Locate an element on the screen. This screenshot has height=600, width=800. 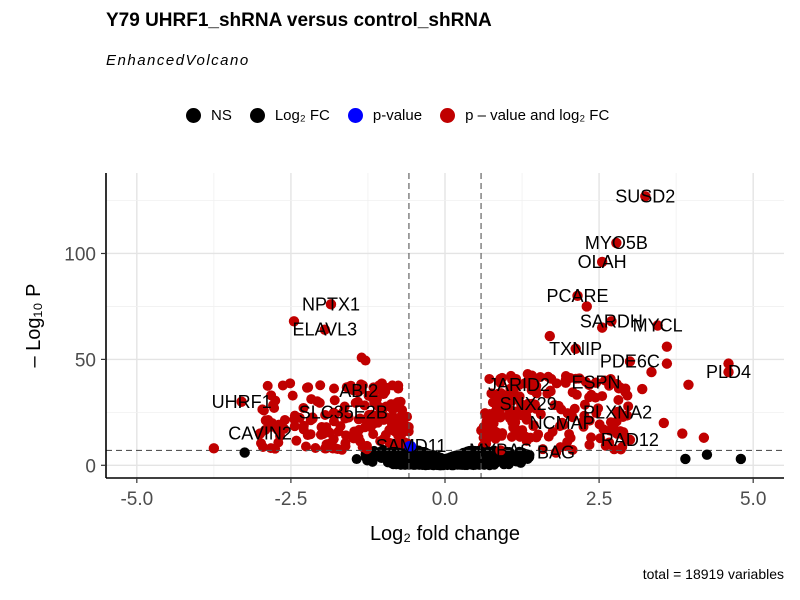
chart-title: Y79 UHRF1_shRNA versus control_shRNA is located at coordinates (299, 20).